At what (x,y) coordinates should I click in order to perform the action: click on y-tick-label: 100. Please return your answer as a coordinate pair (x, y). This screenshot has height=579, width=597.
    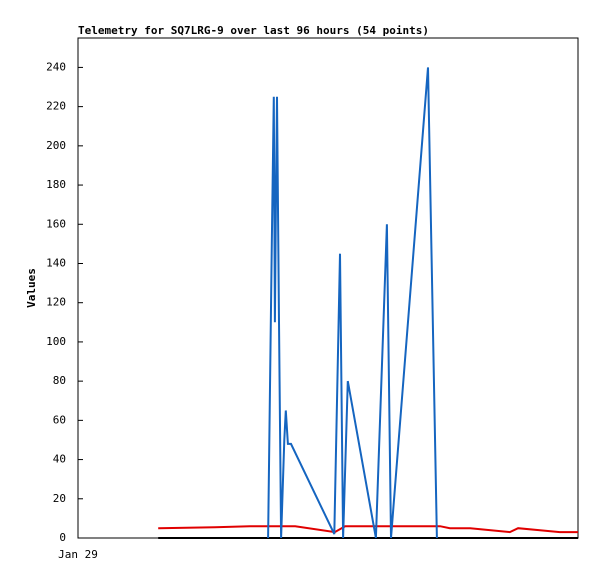
    Looking at the image, I should click on (56, 341).